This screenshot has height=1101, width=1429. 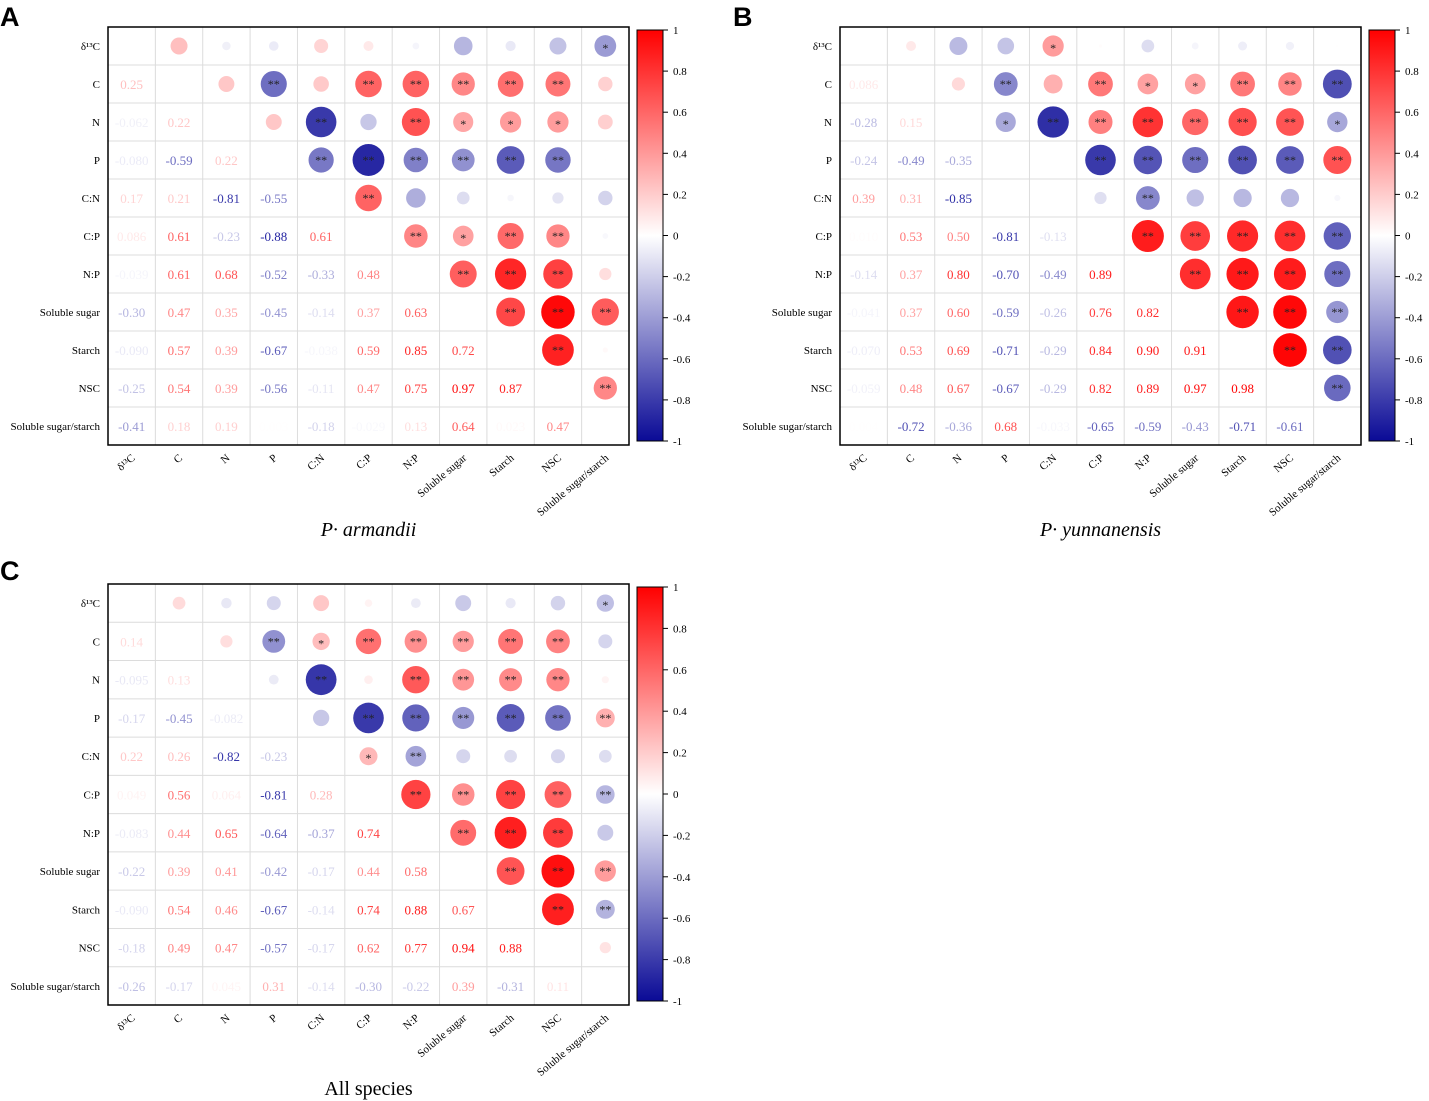 I want to click on correlation-value: -0.64, so click(x=274, y=833).